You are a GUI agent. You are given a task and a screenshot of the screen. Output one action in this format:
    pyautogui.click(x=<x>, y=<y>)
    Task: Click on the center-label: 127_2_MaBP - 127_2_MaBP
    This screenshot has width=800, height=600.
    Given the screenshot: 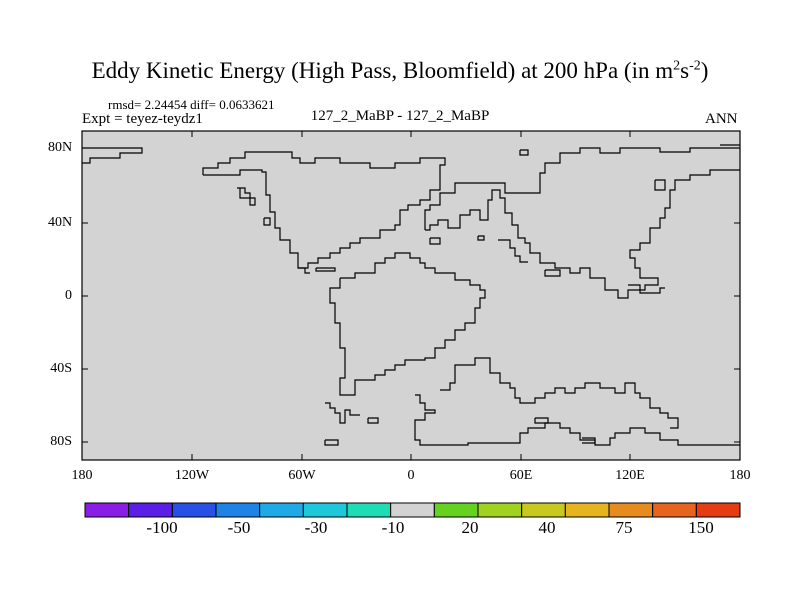 What is the action you would take?
    pyautogui.click(x=400, y=116)
    